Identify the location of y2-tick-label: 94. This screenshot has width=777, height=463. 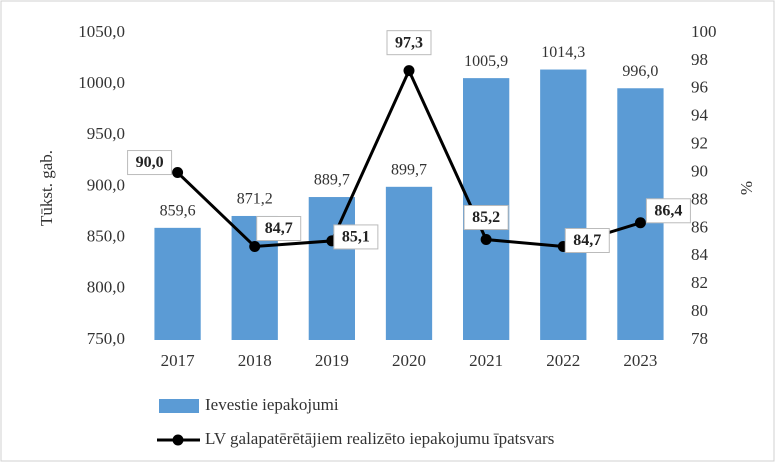
(700, 115).